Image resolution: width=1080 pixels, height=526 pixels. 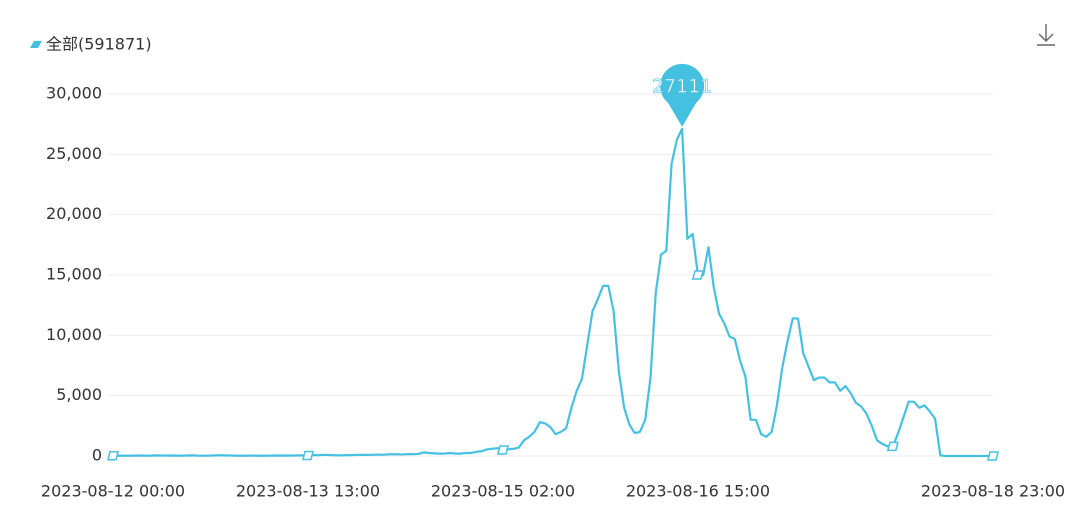 What do you see at coordinates (503, 491) in the screenshot?
I see `x-tick-label: 2023-08-15 02:00` at bounding box center [503, 491].